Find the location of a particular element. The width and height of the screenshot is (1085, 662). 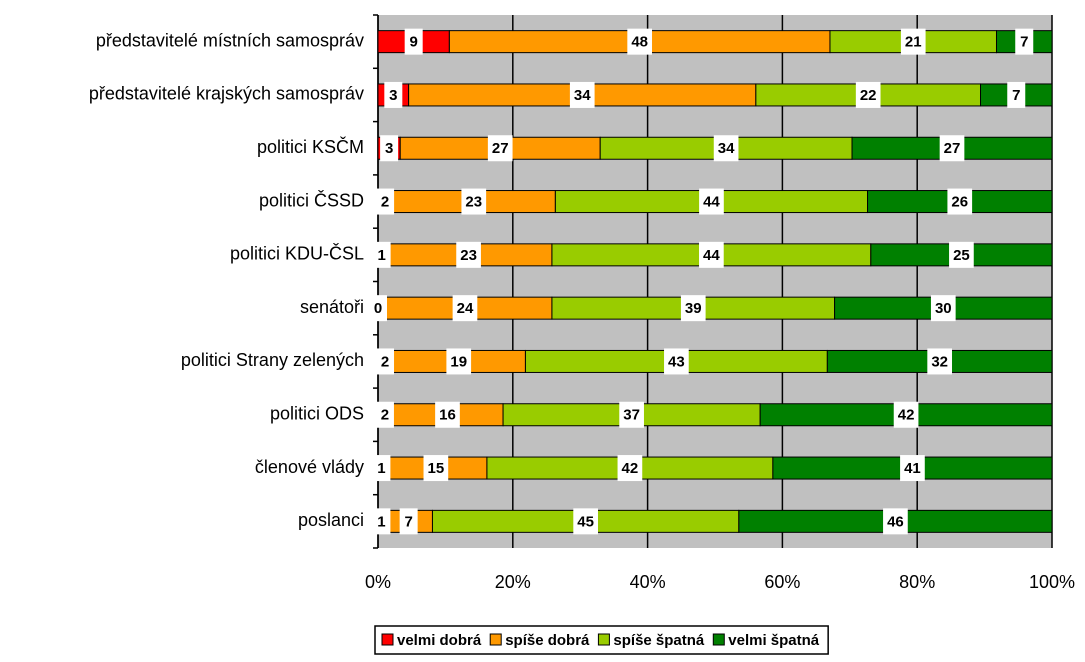

data-label-group: 42 is located at coordinates (906, 414).